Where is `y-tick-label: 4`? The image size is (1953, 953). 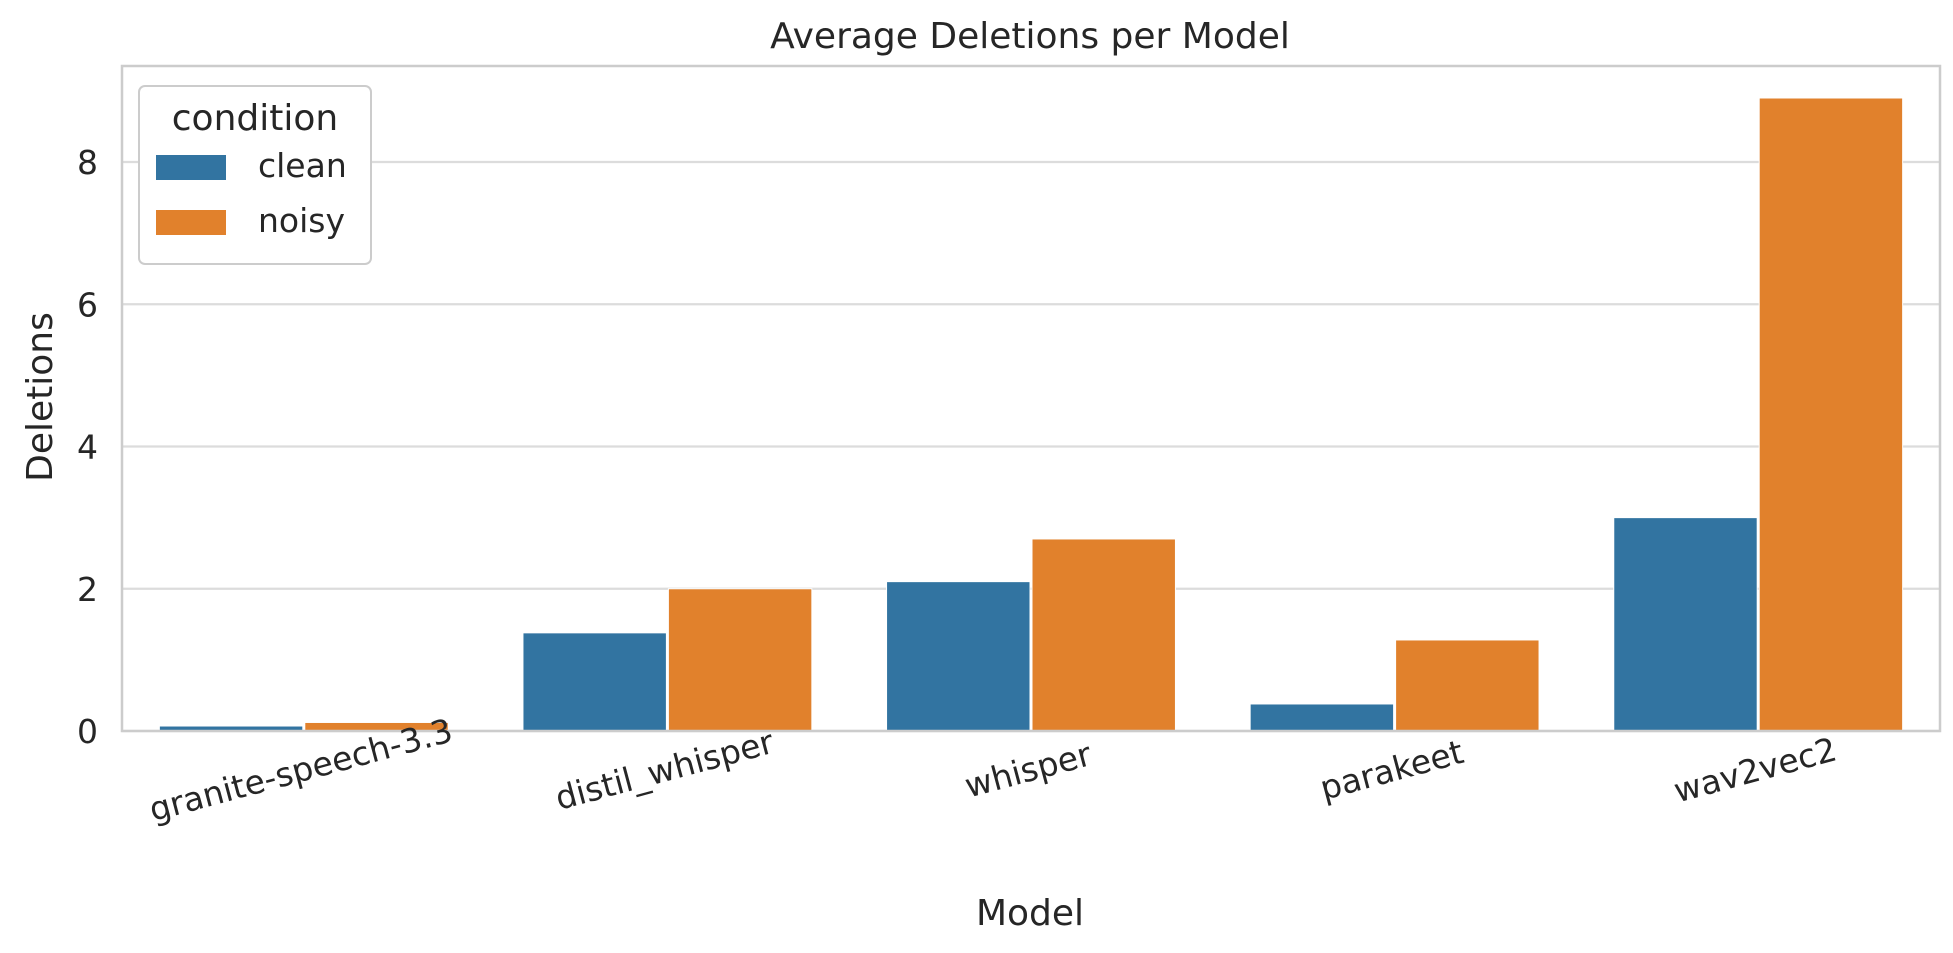 y-tick-label: 4 is located at coordinates (87, 447).